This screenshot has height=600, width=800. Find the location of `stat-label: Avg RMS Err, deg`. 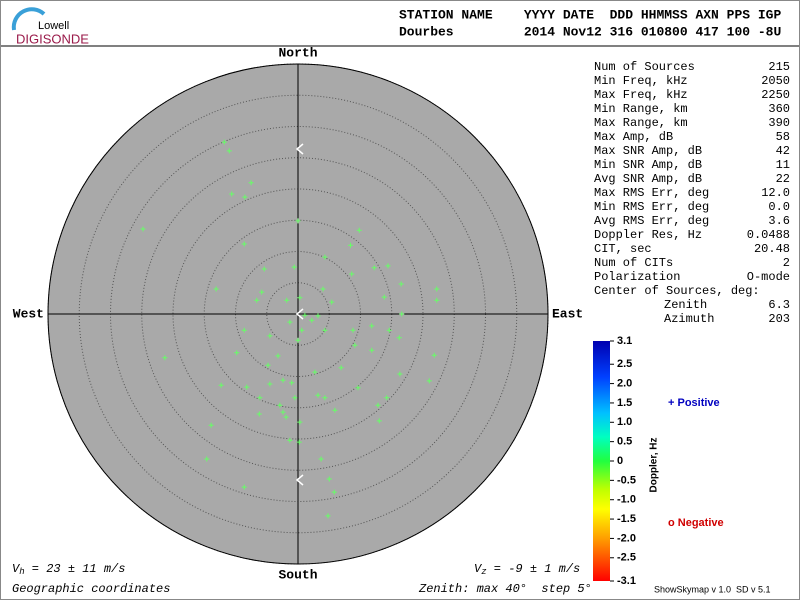

stat-label: Avg RMS Err, deg is located at coordinates (651, 221).